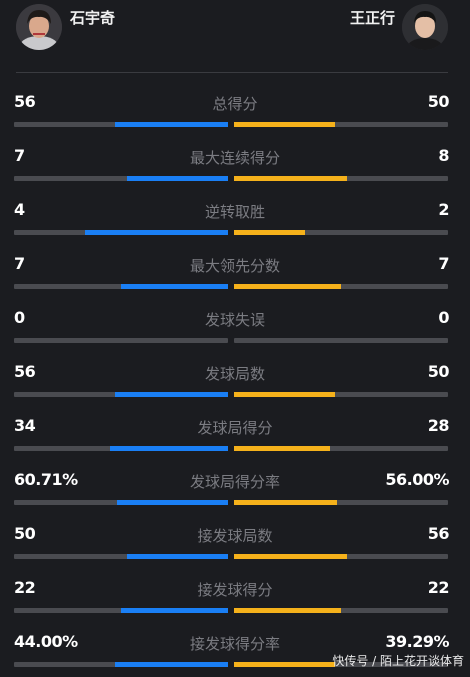 This screenshot has width=470, height=677. Describe the element at coordinates (438, 587) in the screenshot. I see `stat-right-value: 22` at that location.